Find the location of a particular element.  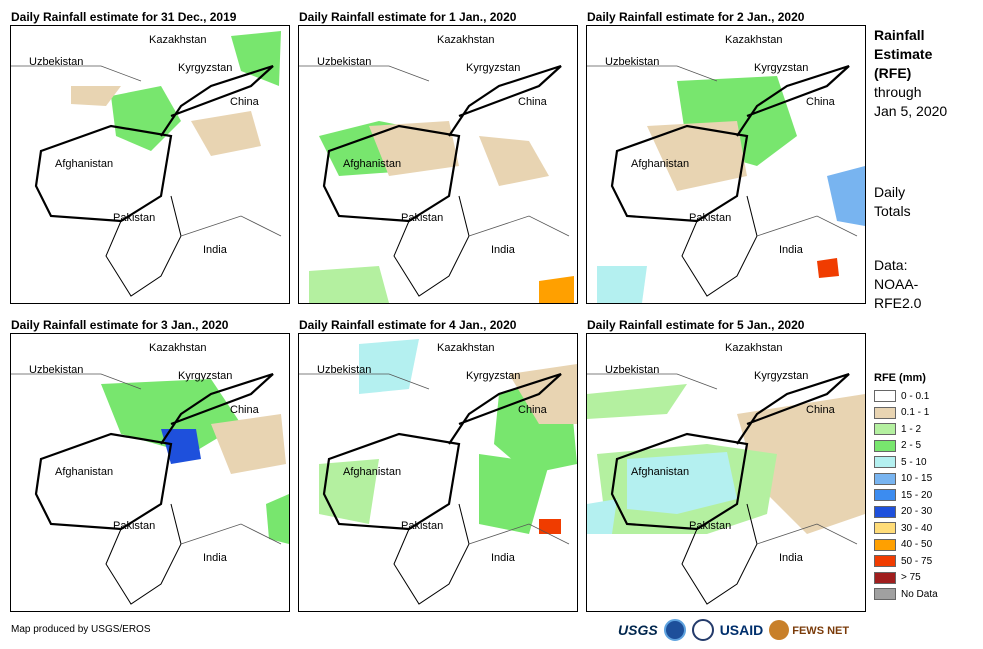

usaid-logo: USAID is located at coordinates (741, 630).